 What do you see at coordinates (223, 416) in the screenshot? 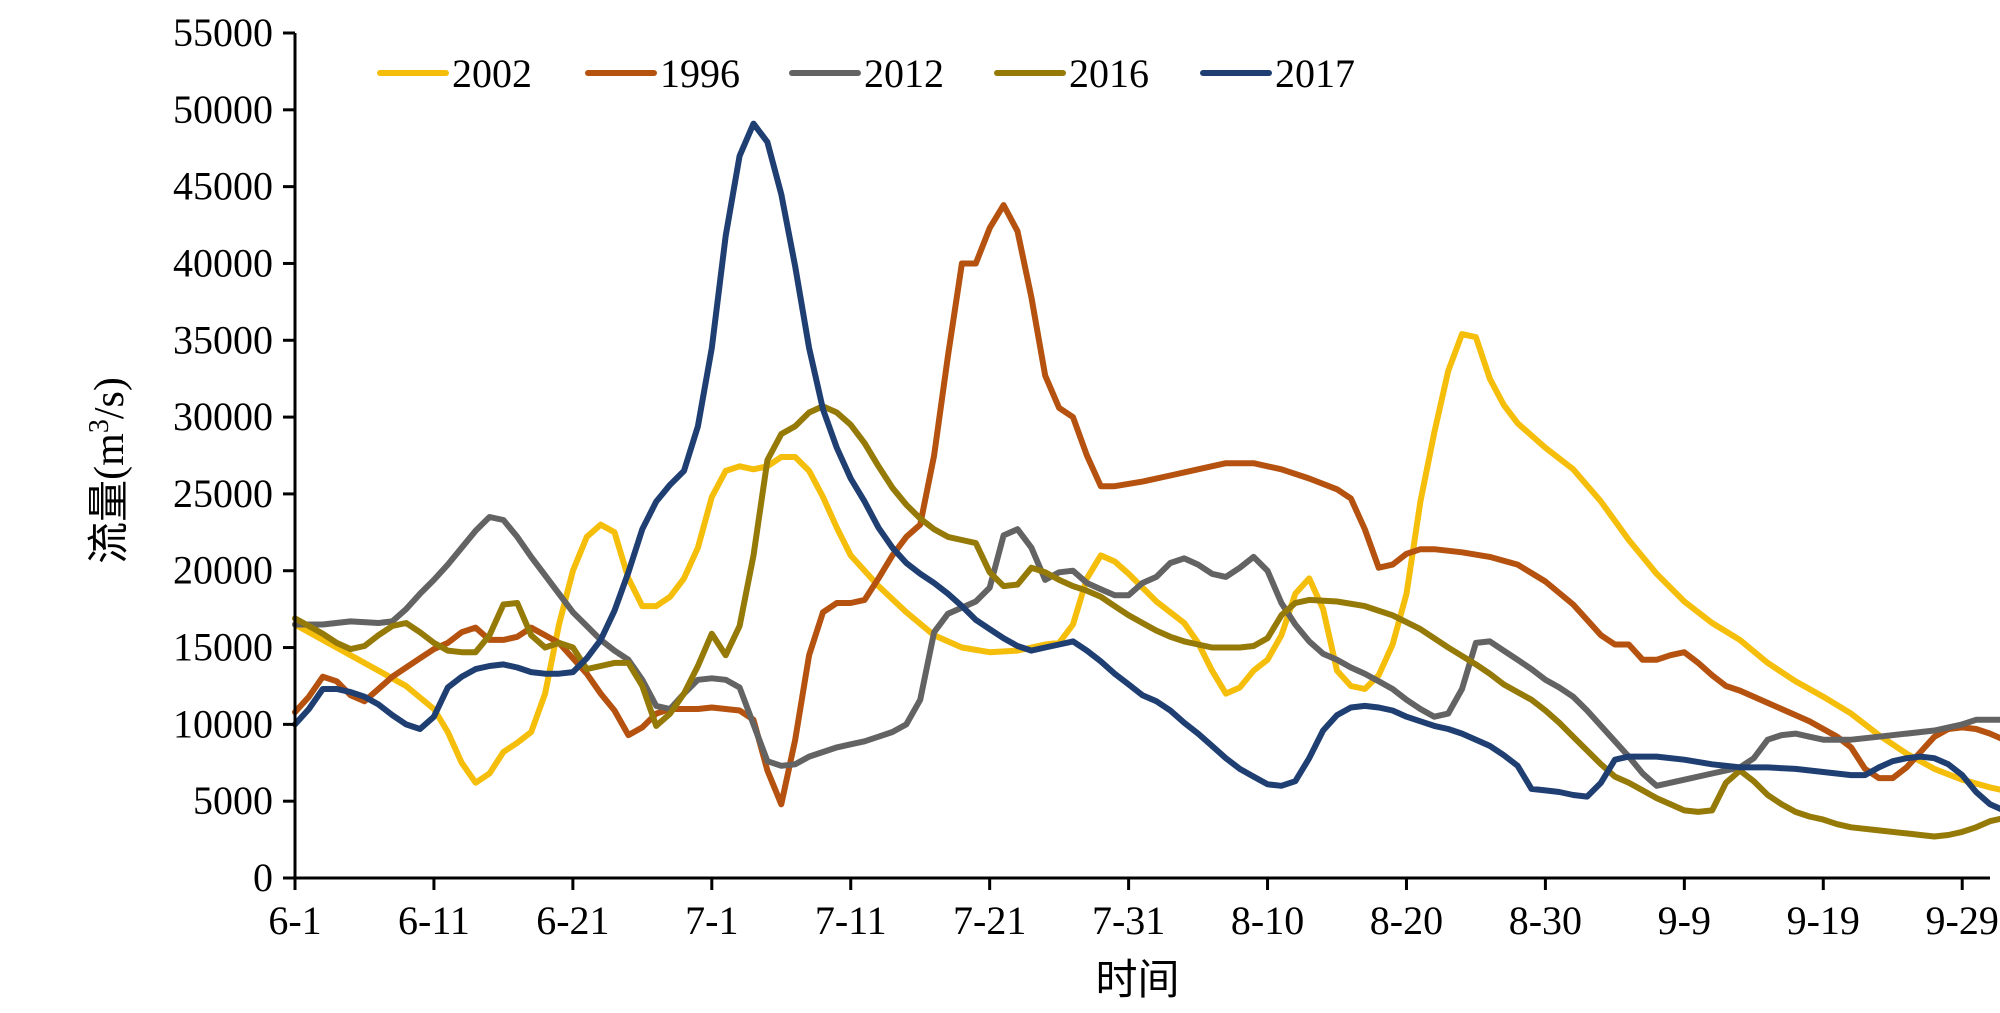
I see `y-tick-label: 30000` at bounding box center [223, 416].